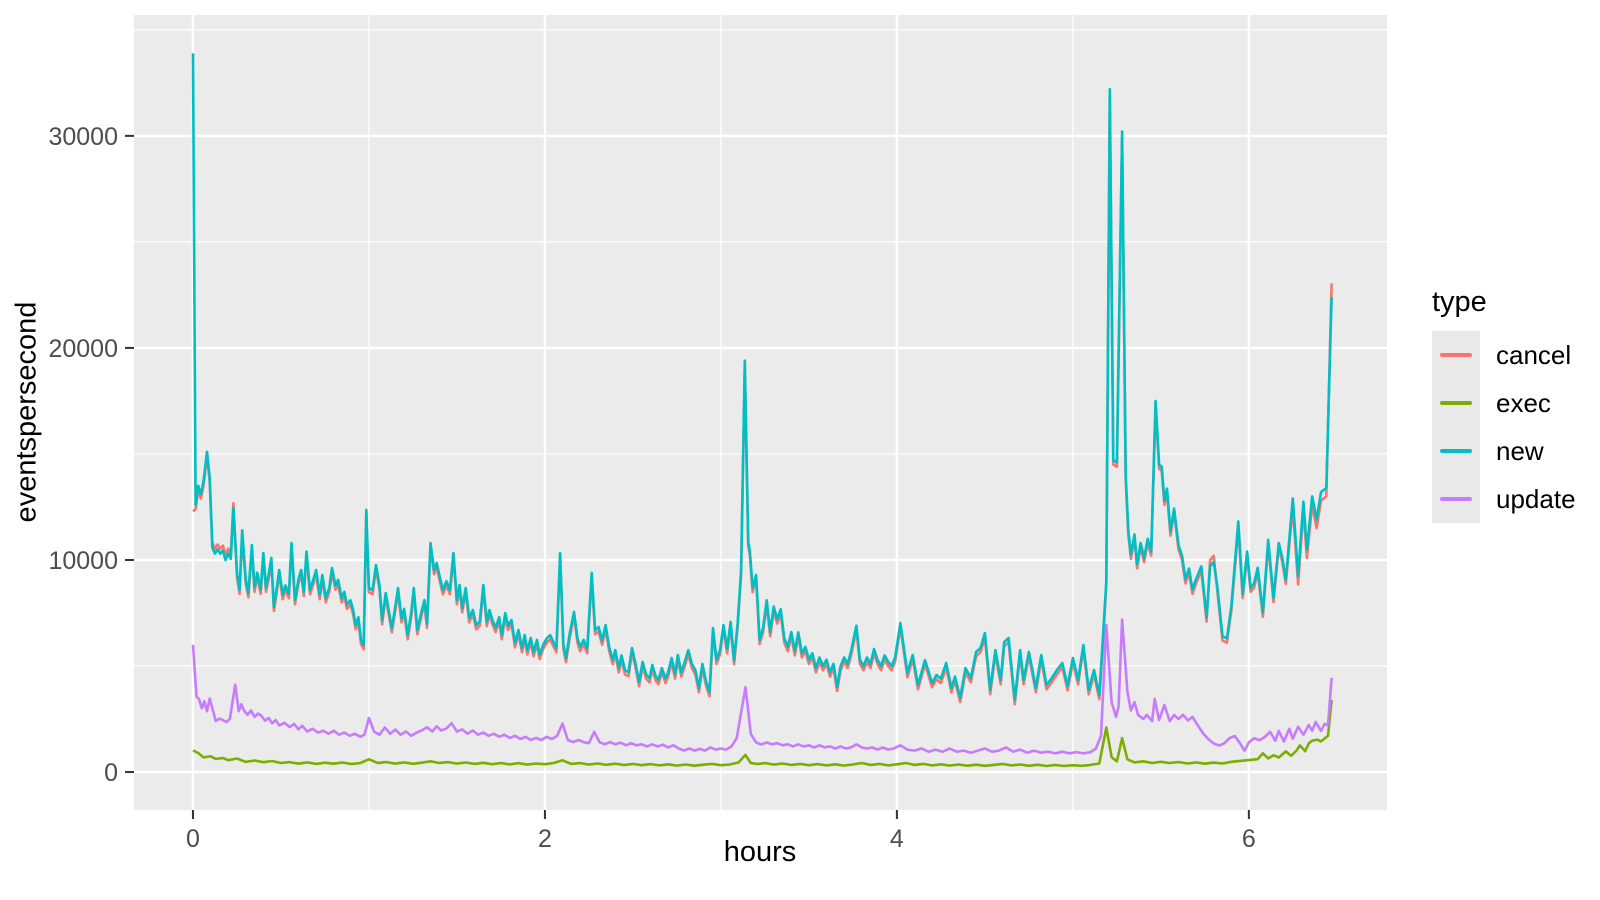 The width and height of the screenshot is (1600, 900). Describe the element at coordinates (111, 773) in the screenshot. I see `y-tick-label: 0` at that location.